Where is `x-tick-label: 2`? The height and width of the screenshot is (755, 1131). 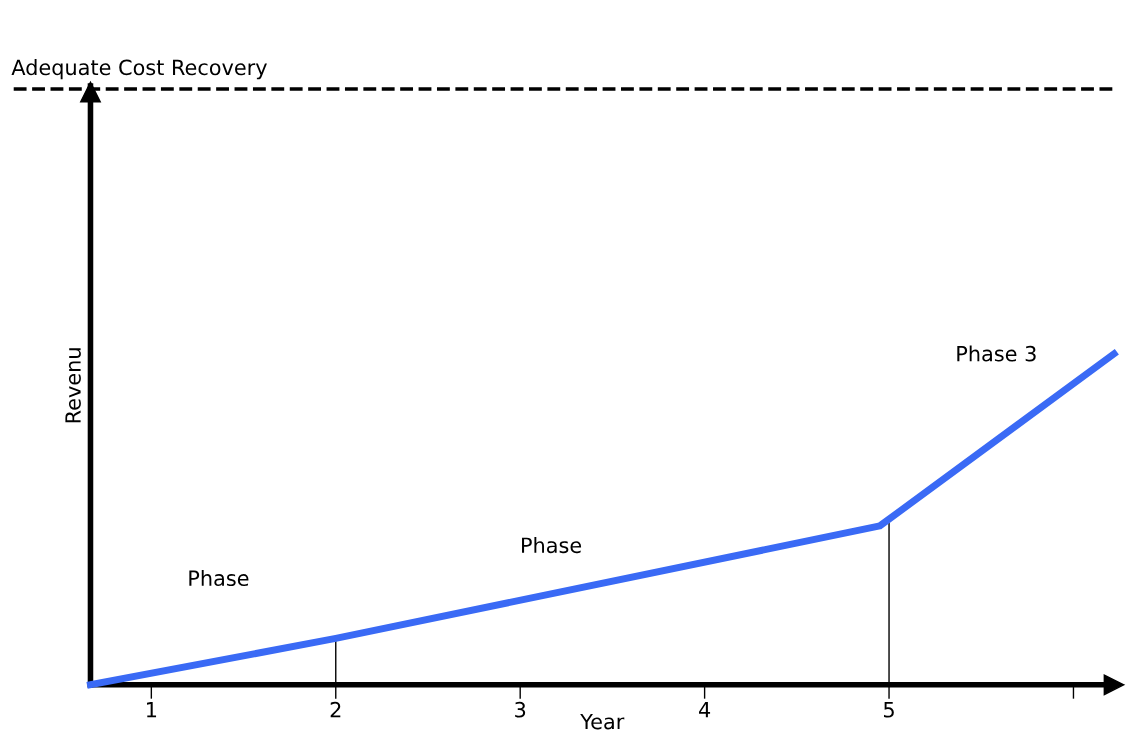 x-tick-label: 2 is located at coordinates (335, 709).